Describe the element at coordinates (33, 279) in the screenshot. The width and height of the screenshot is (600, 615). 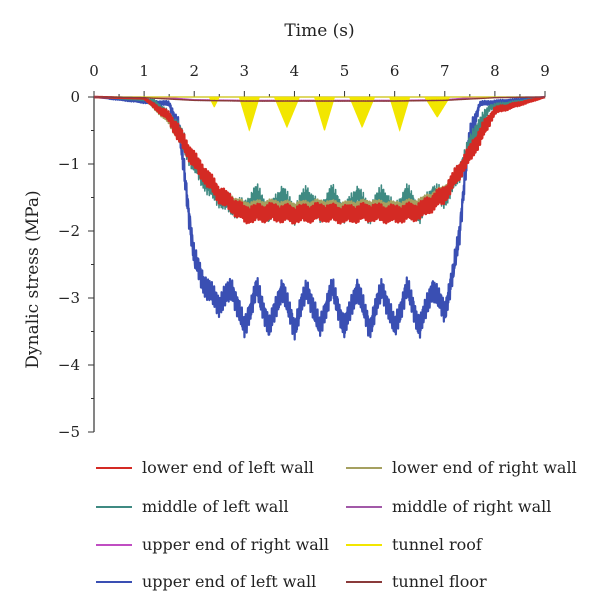
I see `y-axis-title: Dynalic stress (MPa)` at that location.